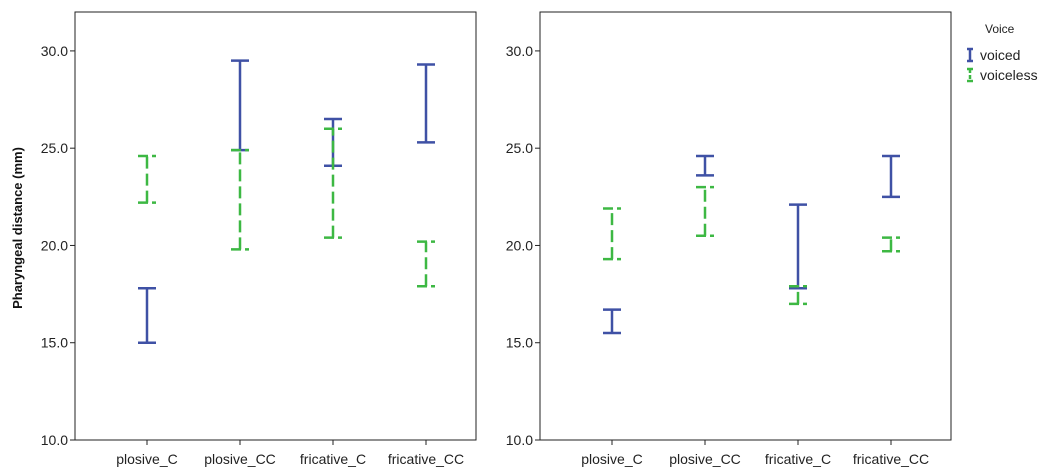 The height and width of the screenshot is (468, 1048). I want to click on legend-marker-voiced, so click(970, 55).